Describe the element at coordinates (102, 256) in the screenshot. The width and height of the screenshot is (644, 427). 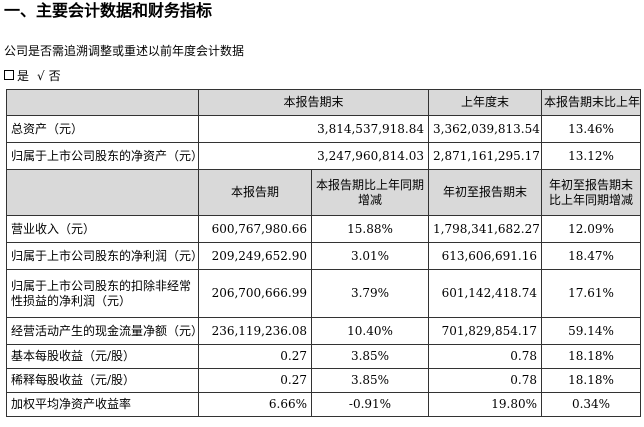
I see `row-label: 归属于上市公司股东的净利润（元）` at that location.